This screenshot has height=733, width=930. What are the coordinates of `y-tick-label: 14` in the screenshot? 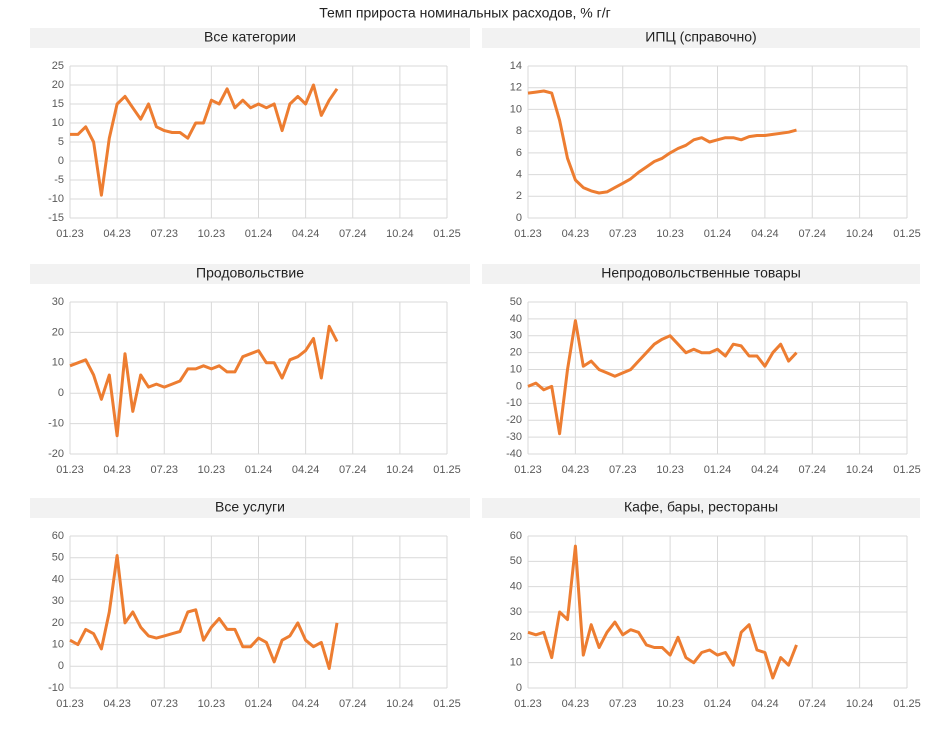 It's located at (516, 66).